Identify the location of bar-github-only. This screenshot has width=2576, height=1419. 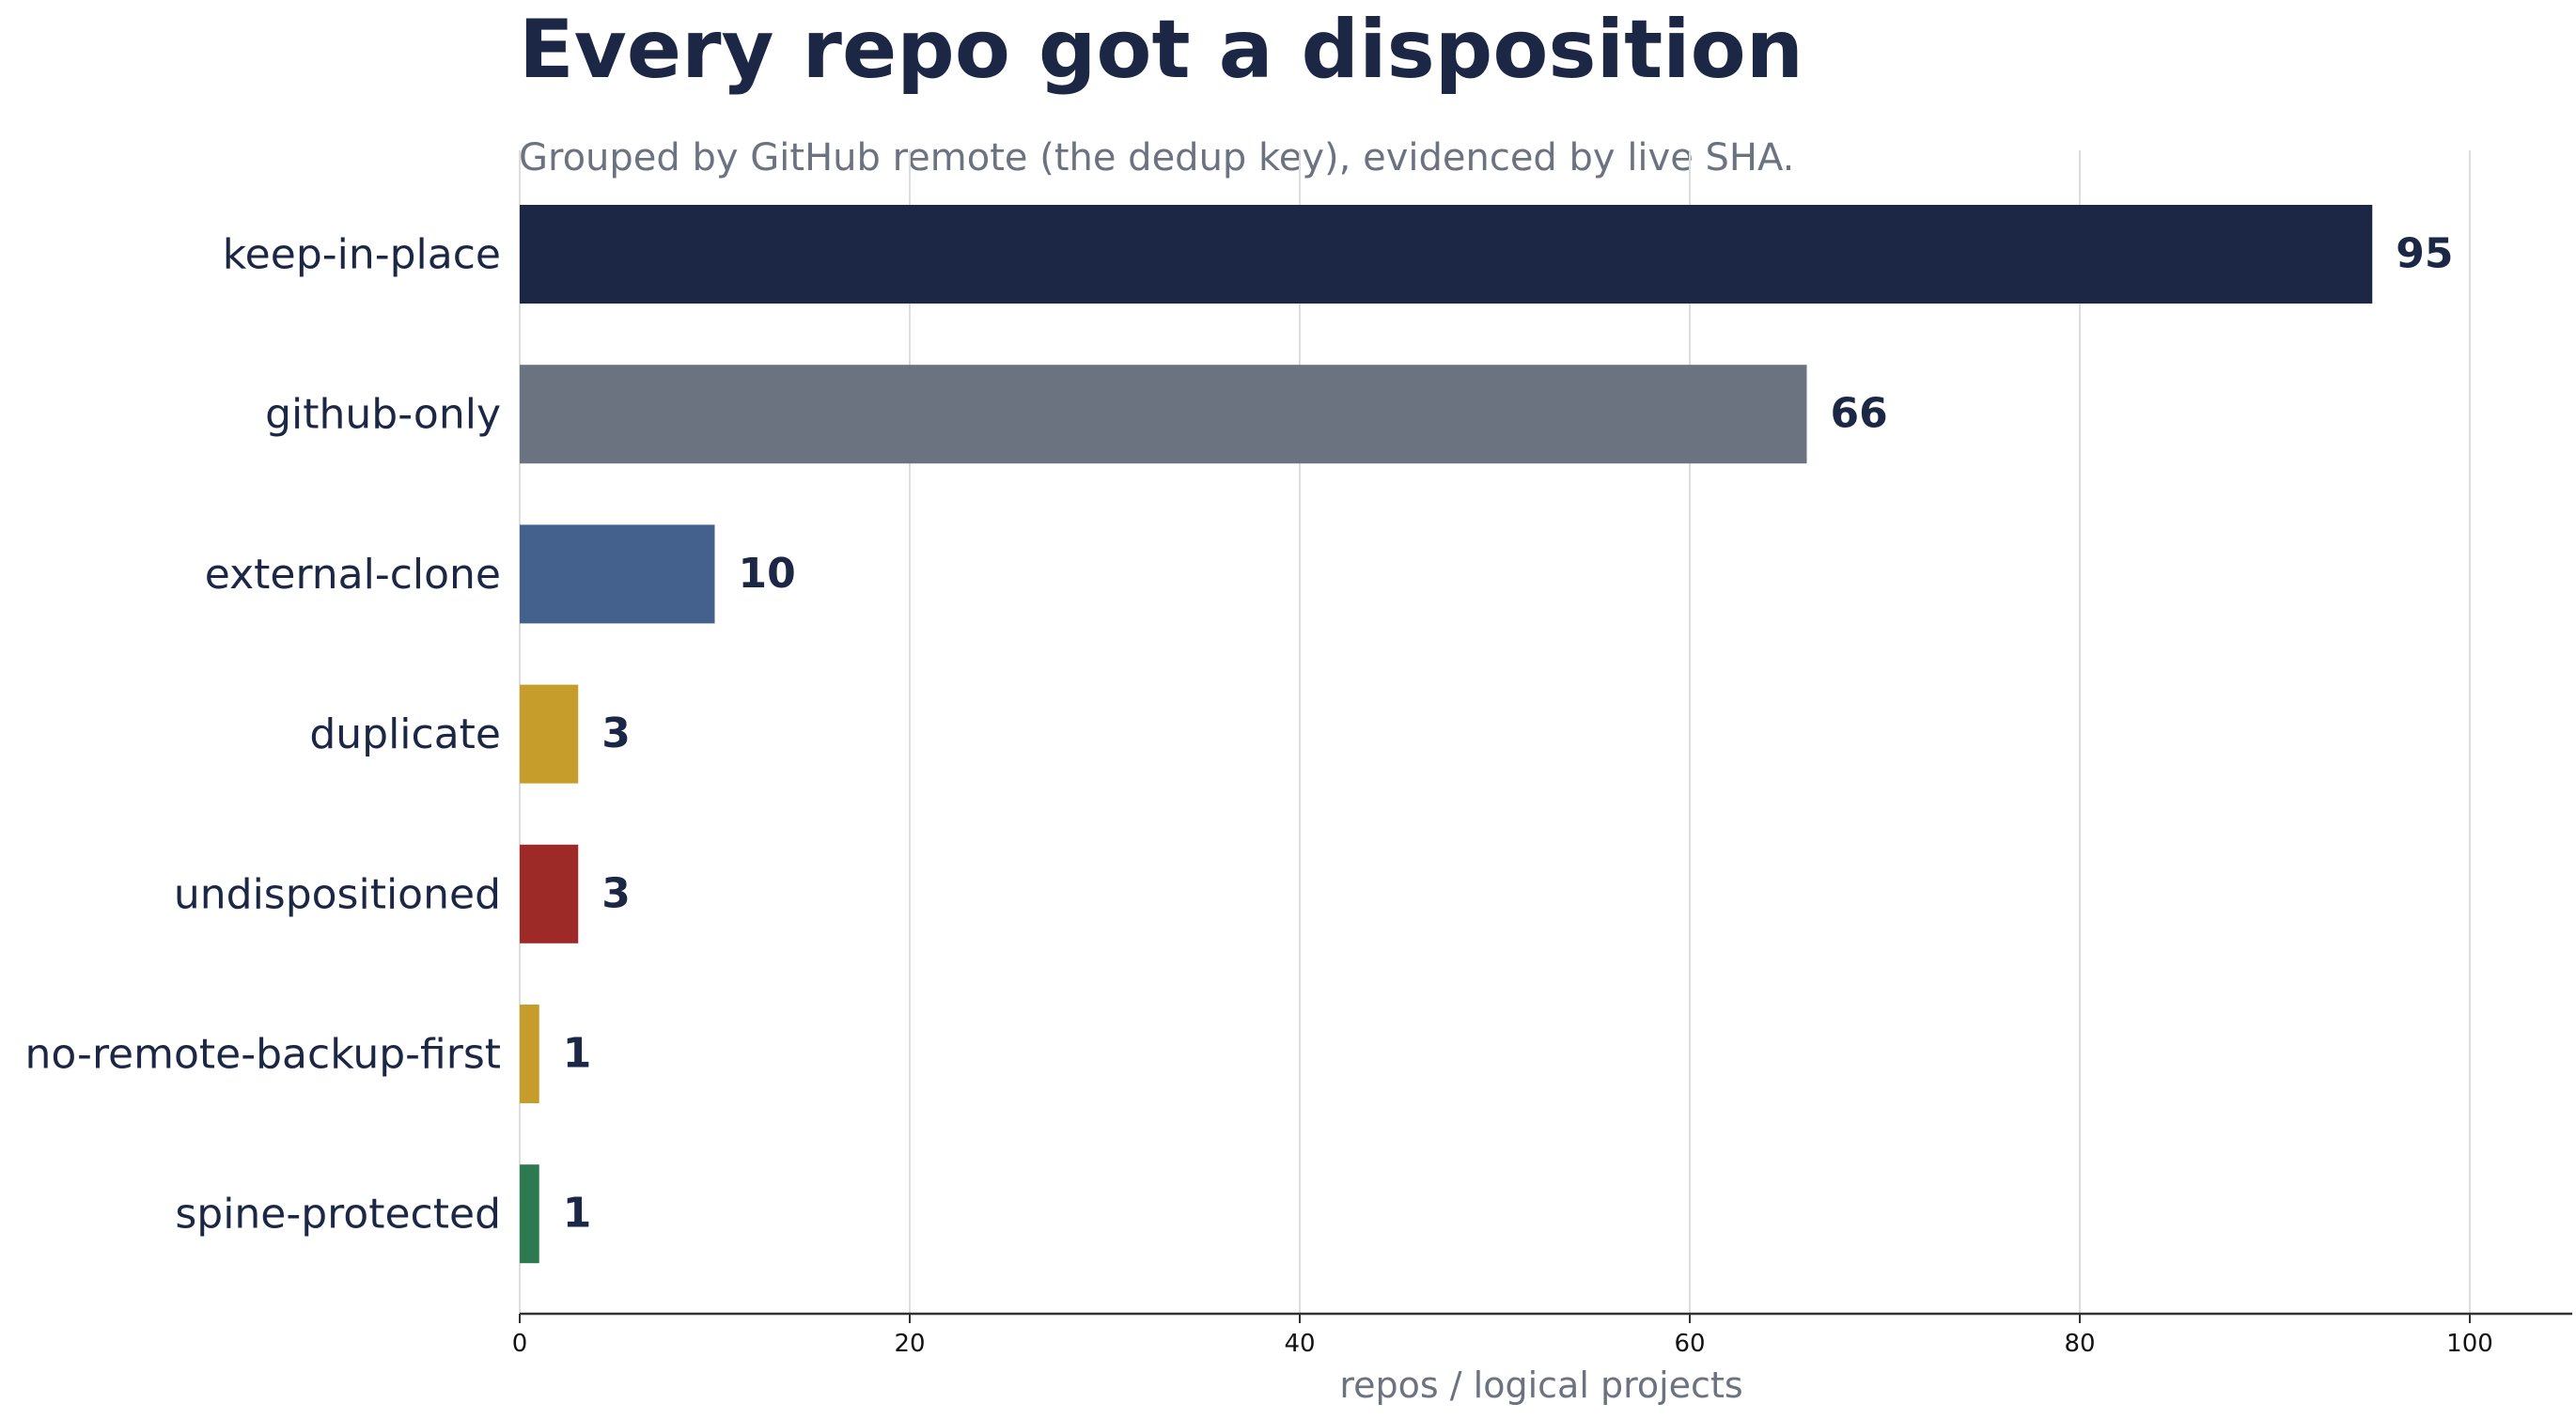
(1163, 414).